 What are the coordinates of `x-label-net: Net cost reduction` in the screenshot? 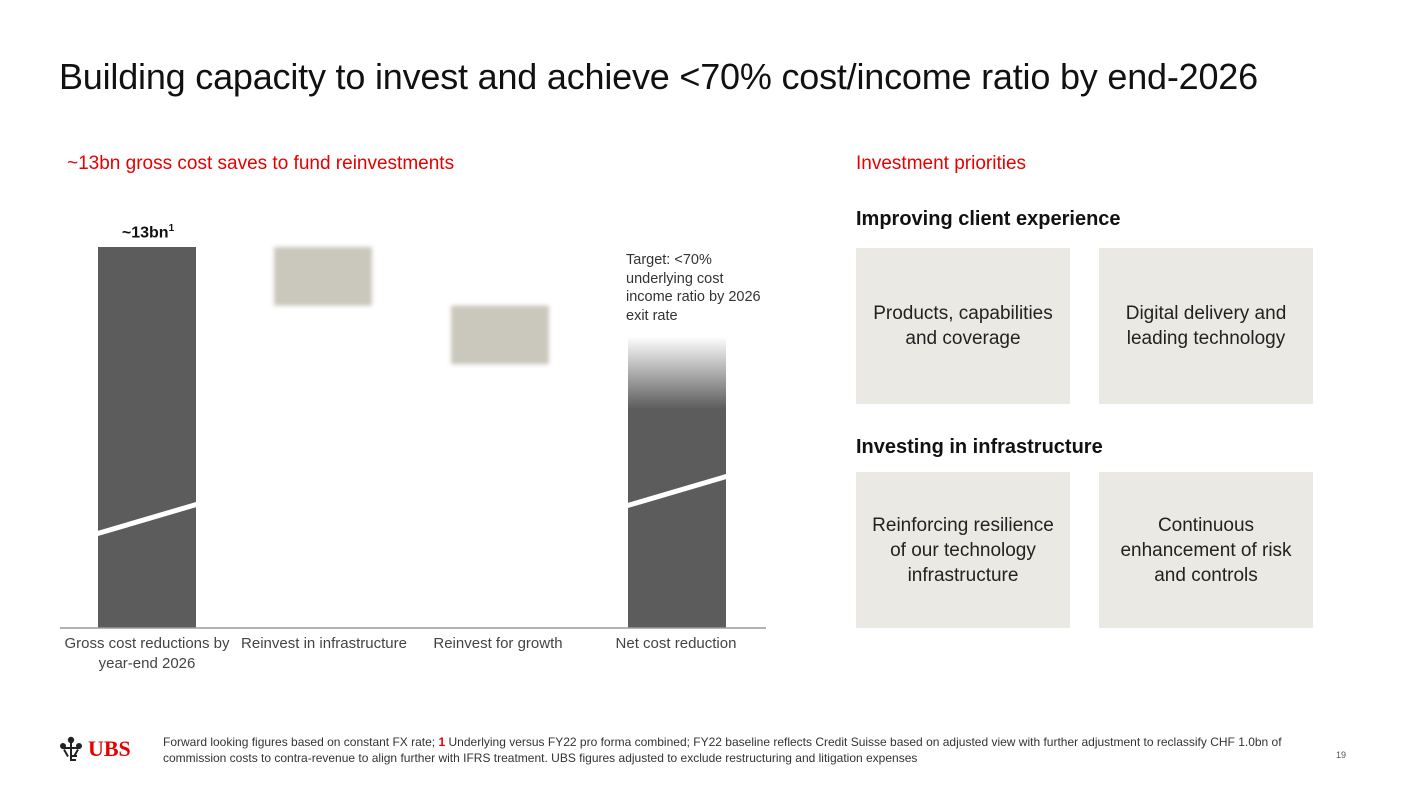 It's located at (676, 643).